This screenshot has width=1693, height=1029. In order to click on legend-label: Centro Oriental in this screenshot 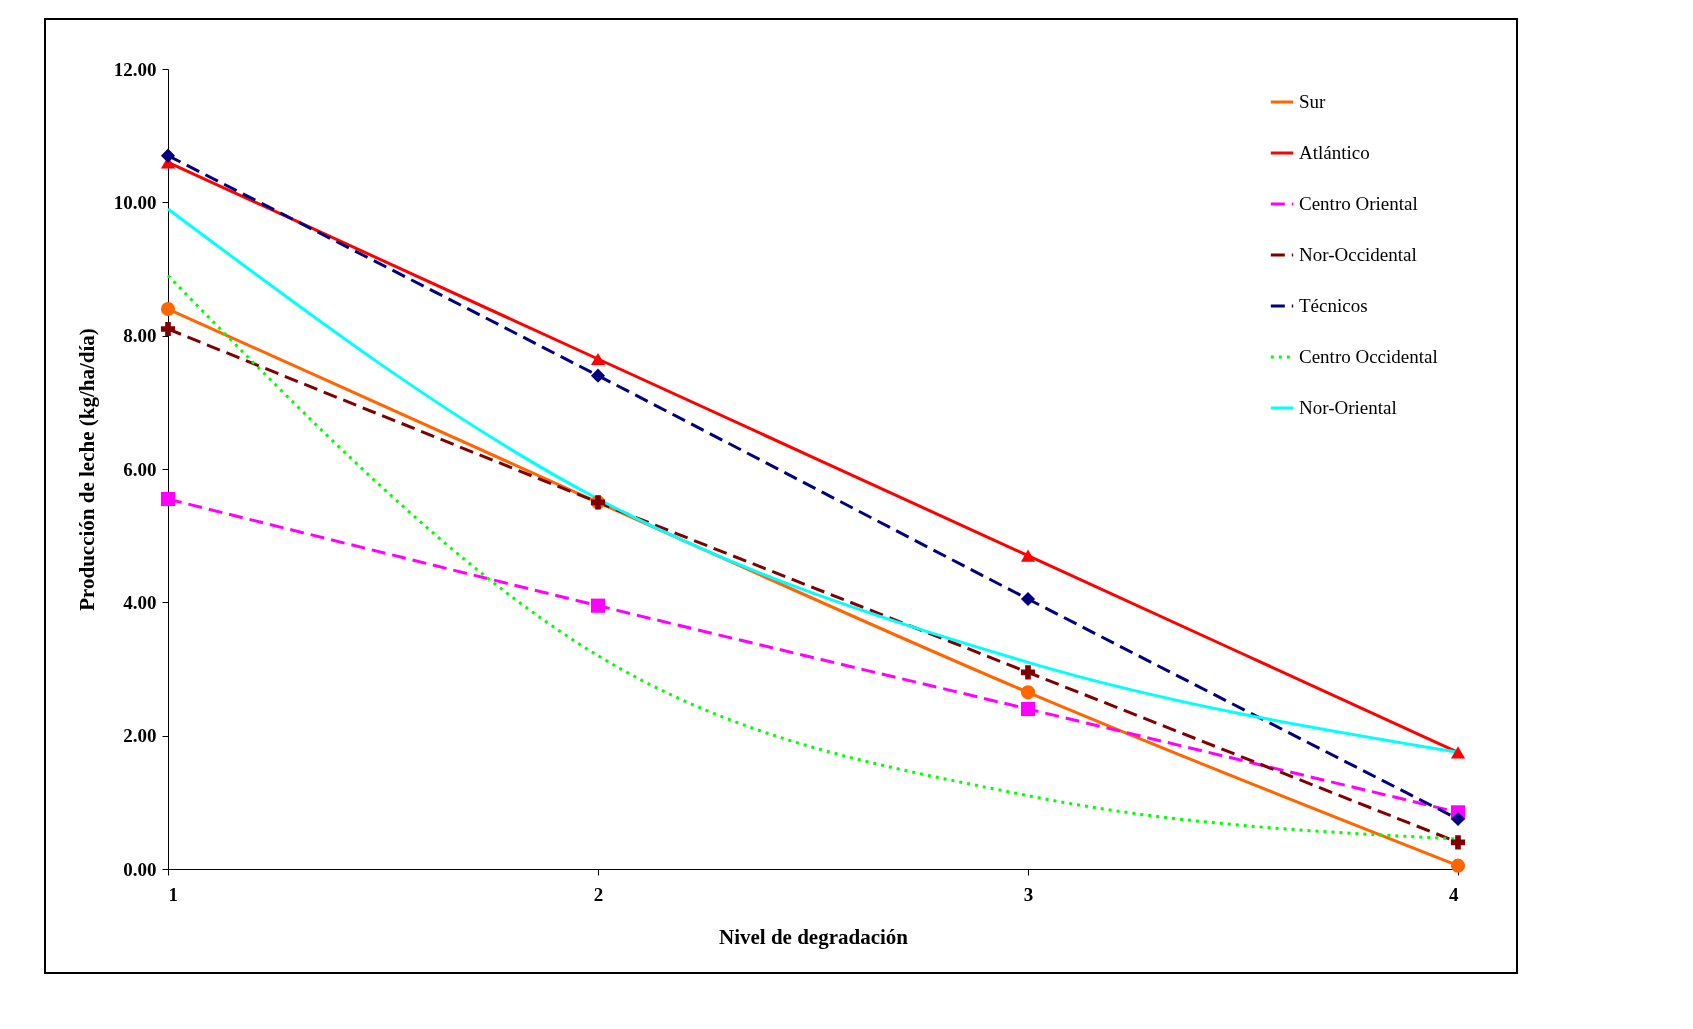, I will do `click(1358, 203)`.